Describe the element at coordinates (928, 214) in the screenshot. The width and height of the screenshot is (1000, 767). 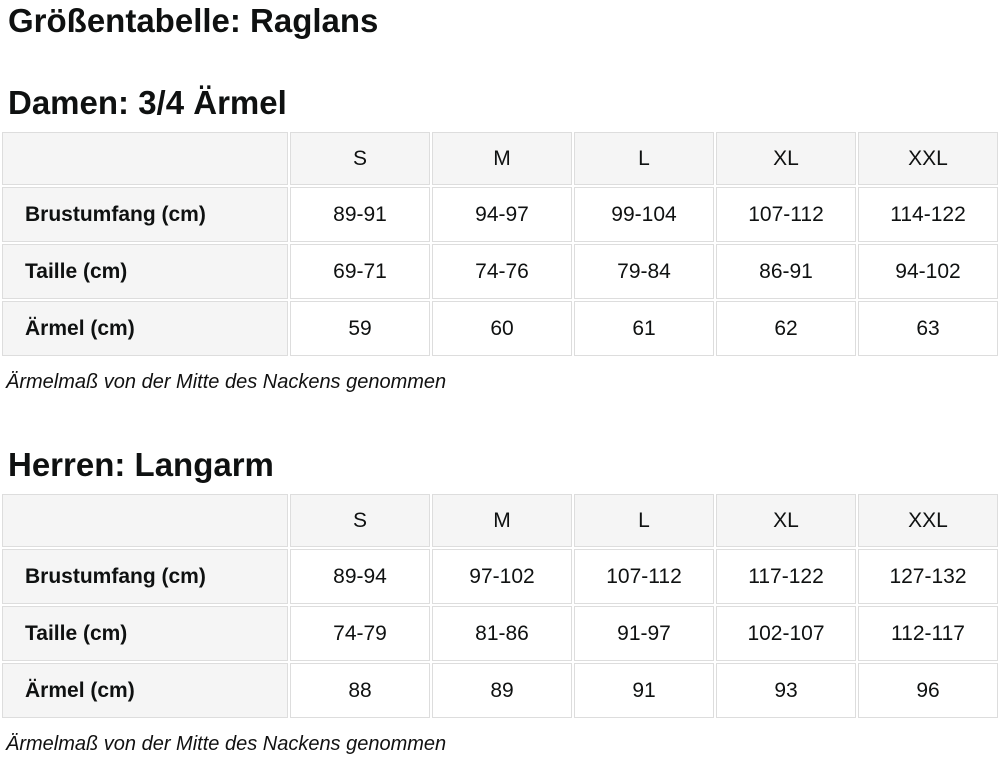
I see `cell-value: 114-122` at that location.